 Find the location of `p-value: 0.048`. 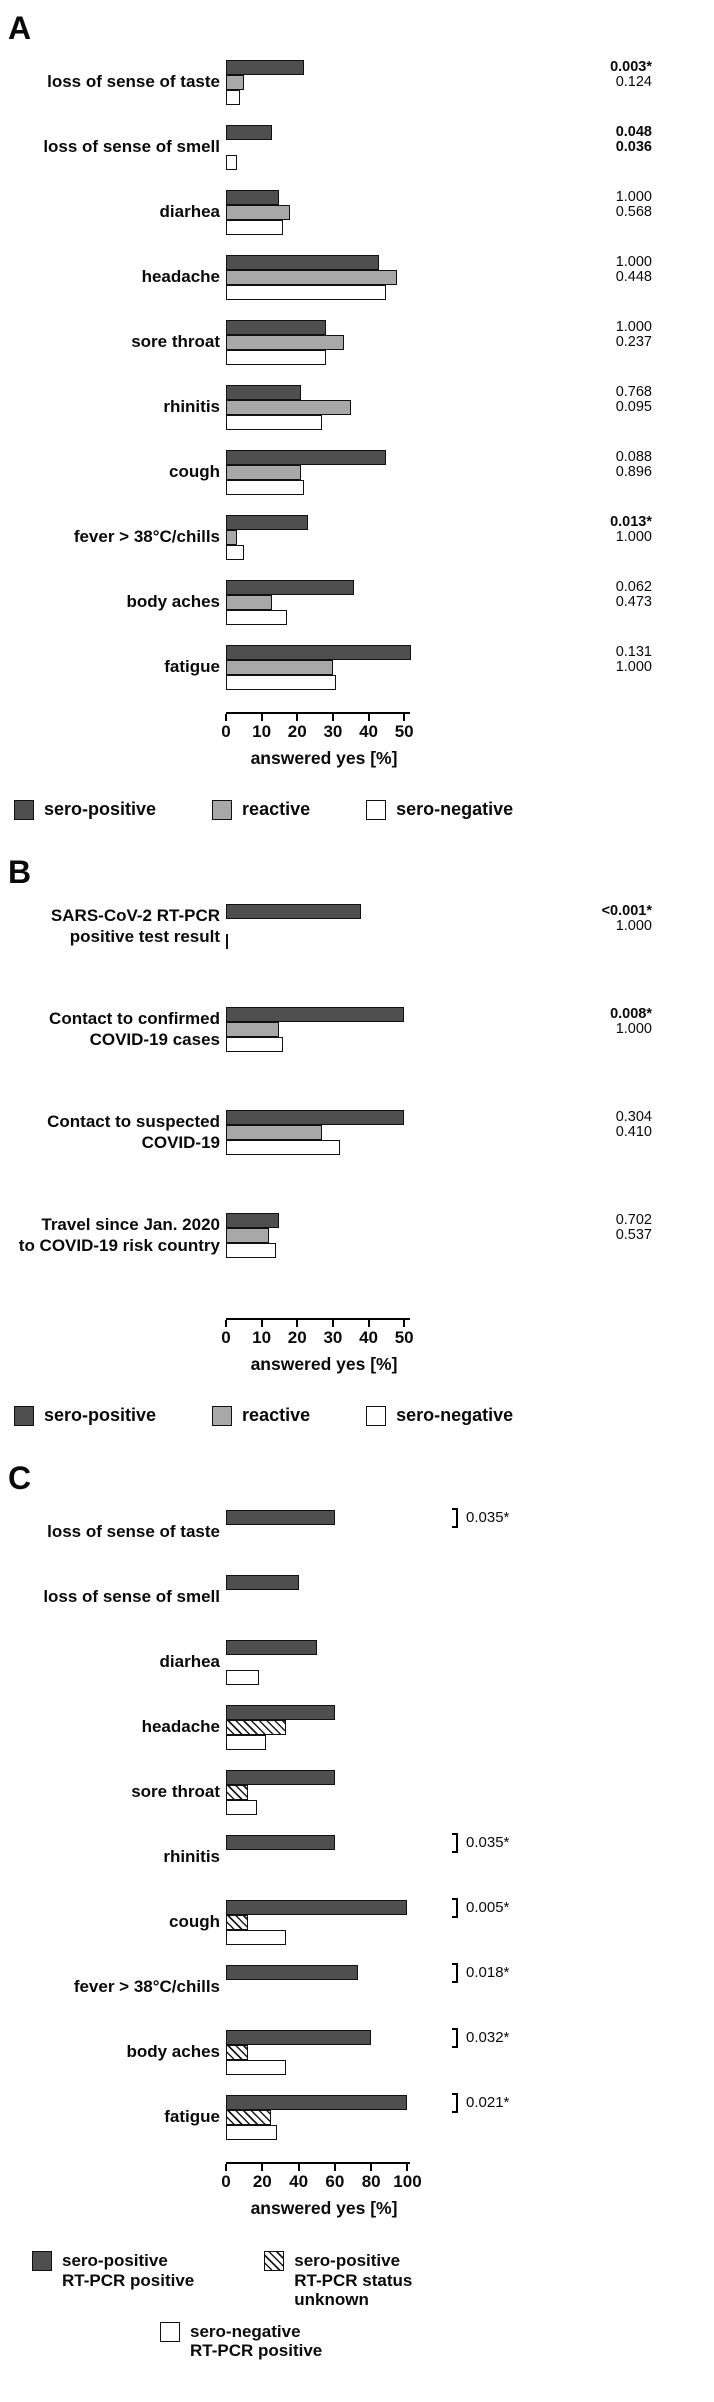

p-value: 0.048 is located at coordinates (633, 132).